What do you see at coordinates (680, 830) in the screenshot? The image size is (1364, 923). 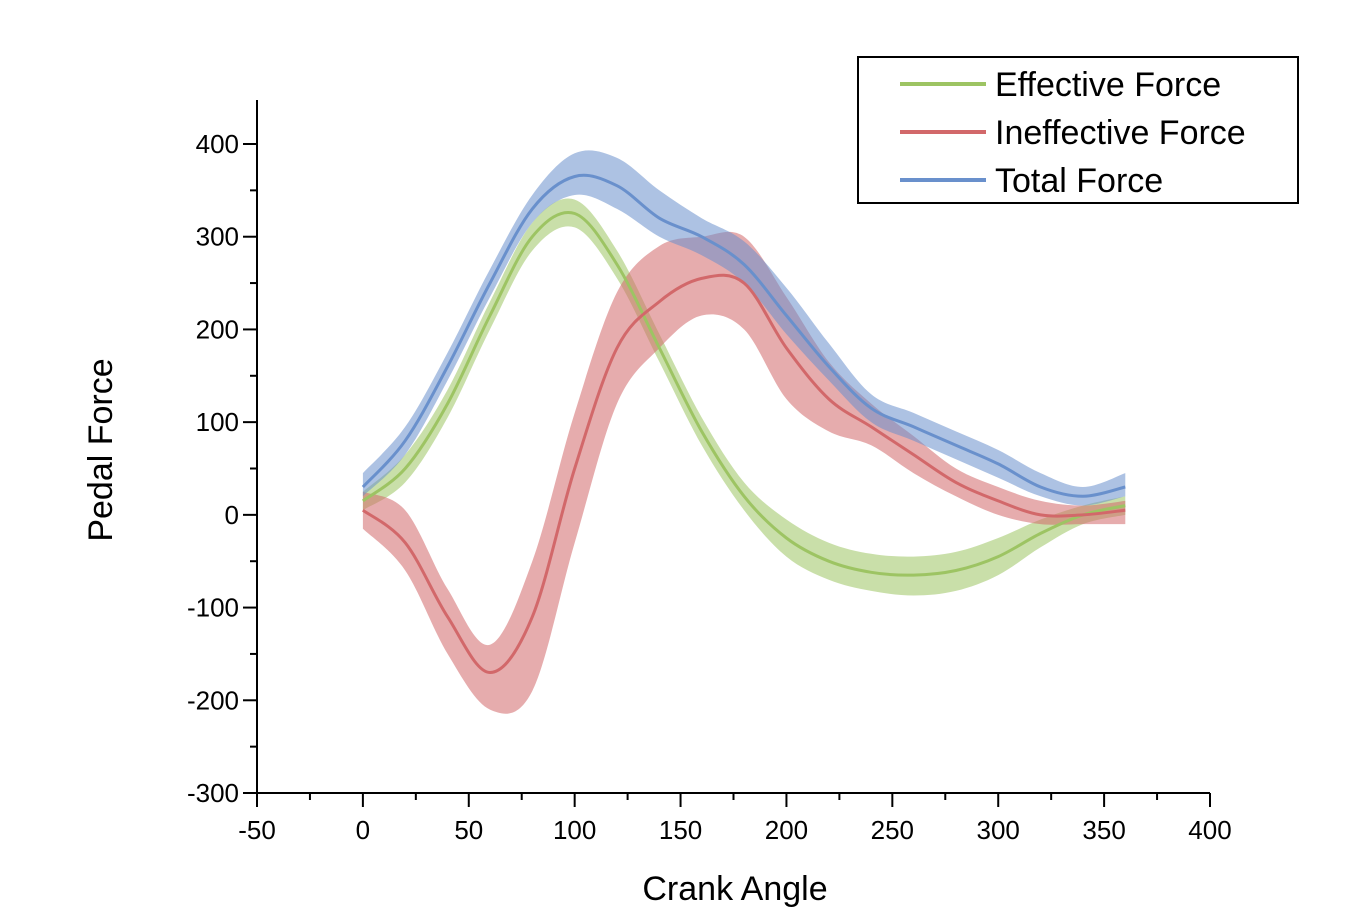 I see `x-tick-label: 150` at bounding box center [680, 830].